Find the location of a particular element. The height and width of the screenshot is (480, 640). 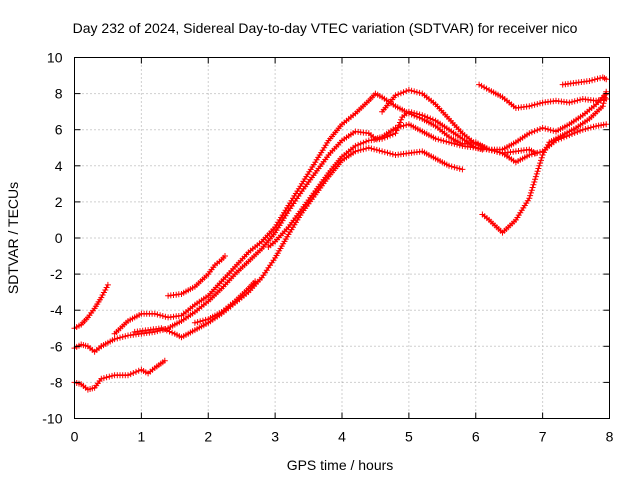

x-tick-label: 5 is located at coordinates (409, 437).